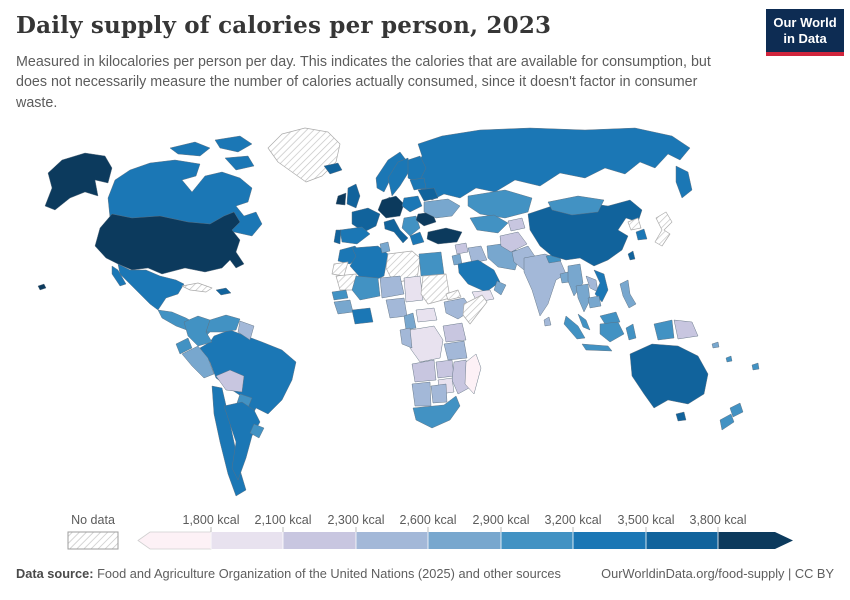 This screenshot has width=850, height=600. Describe the element at coordinates (583, 298) in the screenshot. I see `country-thailand: Thailand` at that location.